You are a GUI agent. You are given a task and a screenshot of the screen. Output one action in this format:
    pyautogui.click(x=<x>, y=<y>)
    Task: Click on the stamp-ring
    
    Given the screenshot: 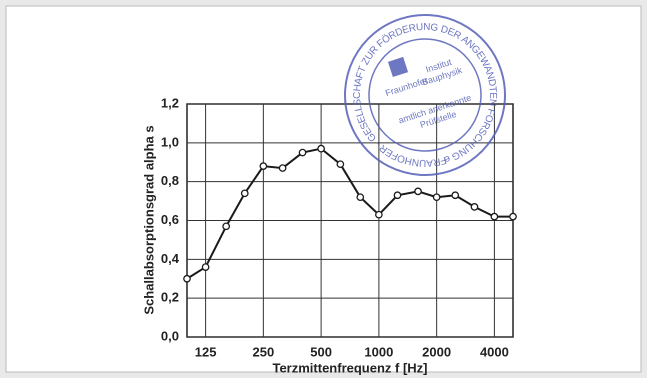 What is the action you would take?
    pyautogui.click(x=425, y=95)
    